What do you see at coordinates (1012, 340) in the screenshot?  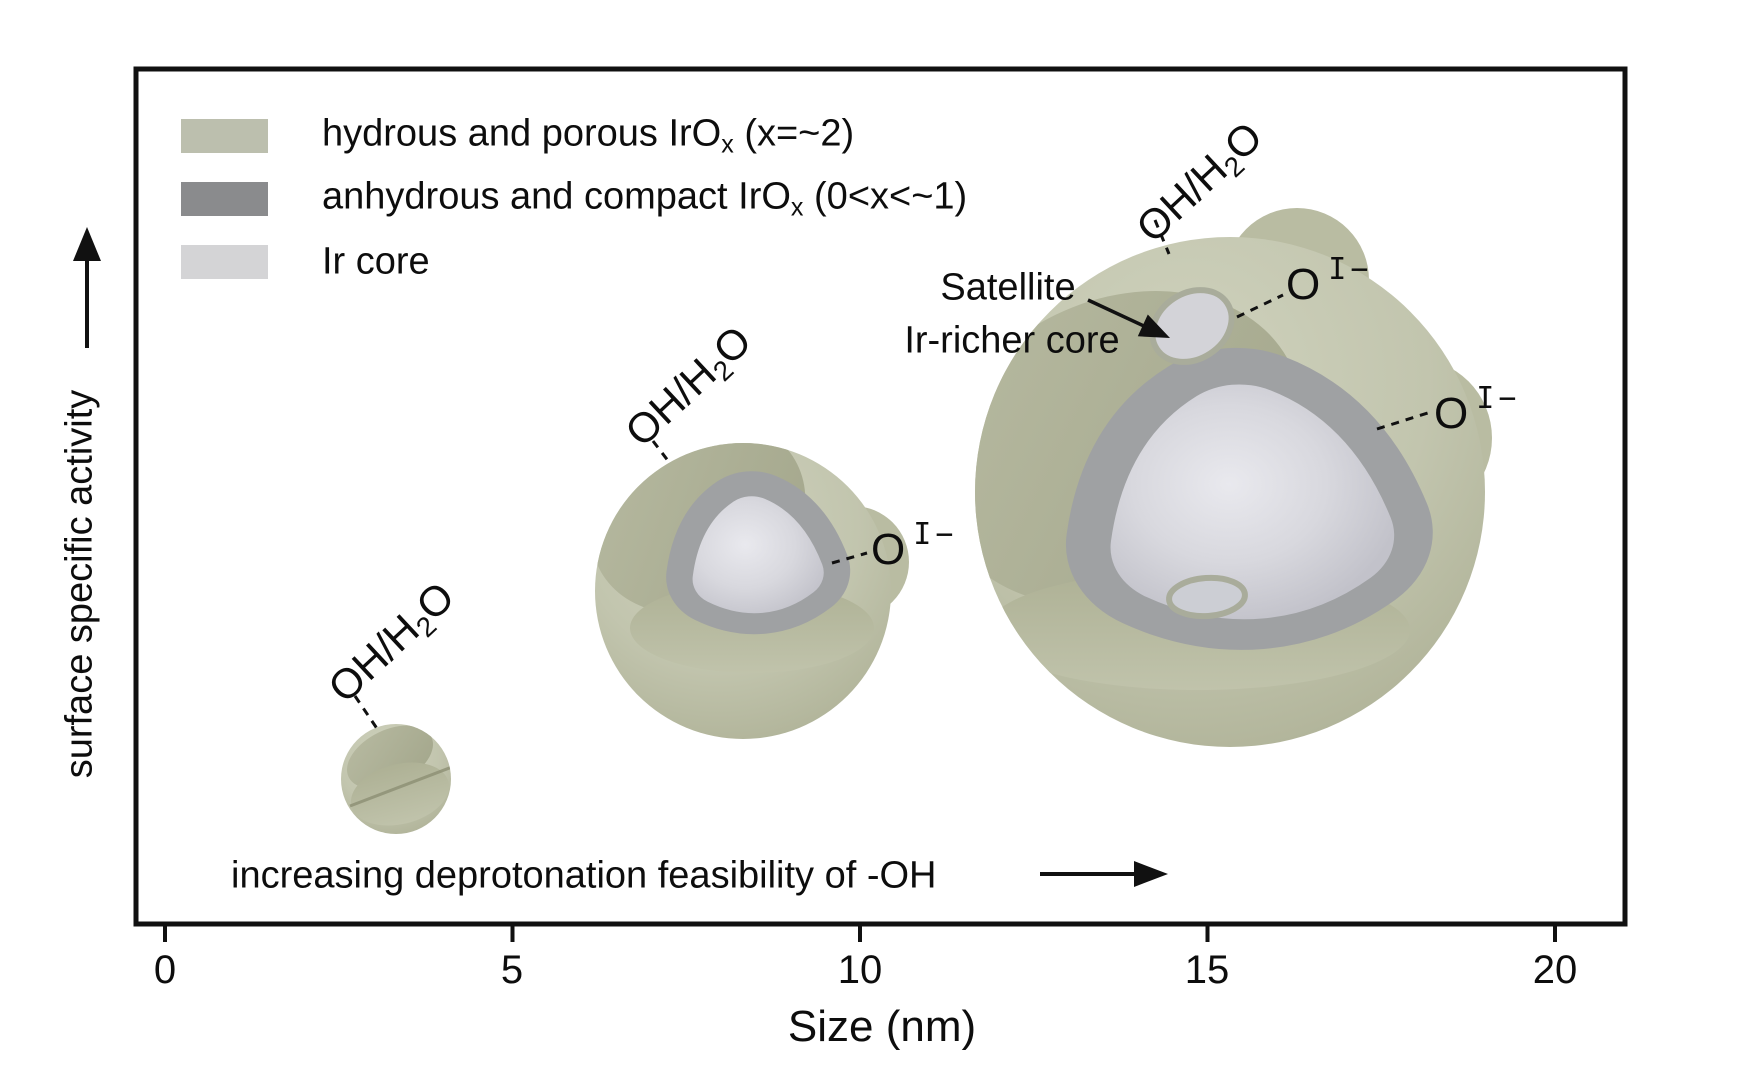 I see `satellite-note-line2: Ir-richer core` at bounding box center [1012, 340].